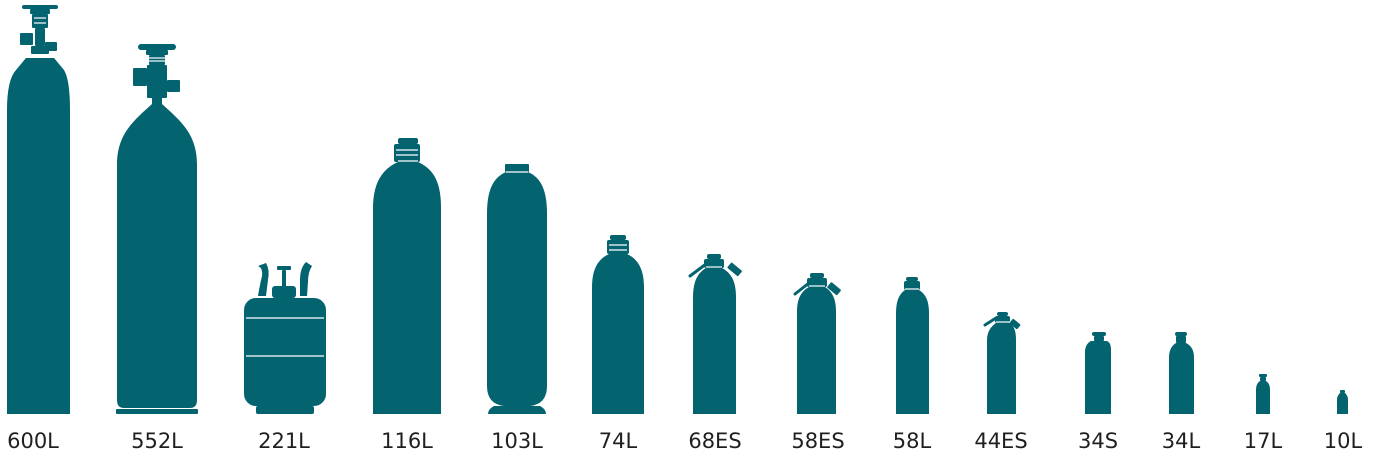 This screenshot has height=462, width=1378. I want to click on cylinder-103l-icon, so click(517, 289).